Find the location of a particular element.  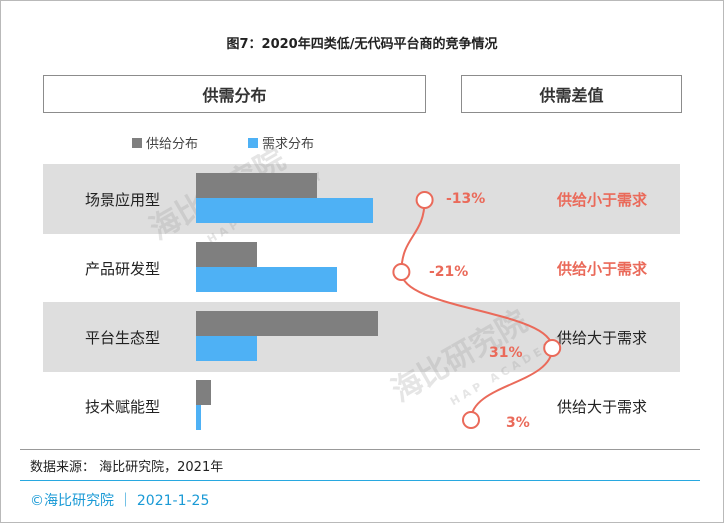

footer-divider is located at coordinates (360, 480).